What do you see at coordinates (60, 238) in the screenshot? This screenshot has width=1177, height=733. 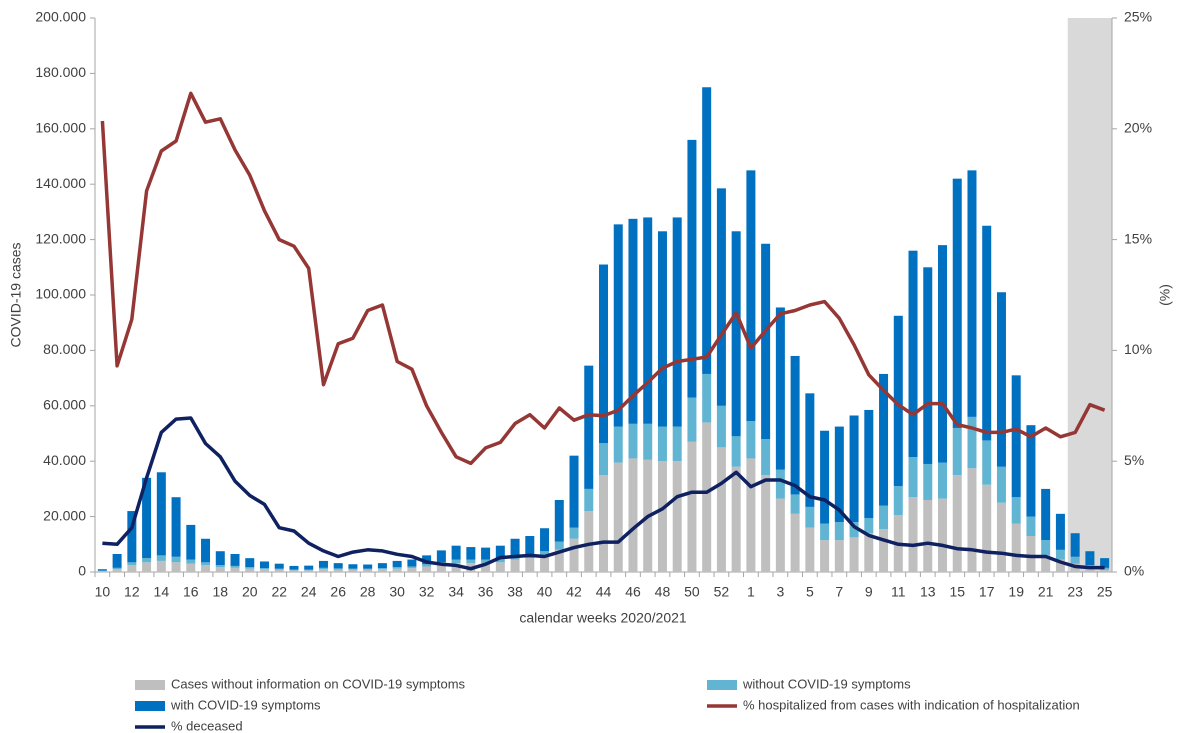 I see `y-tick-label: 120.000` at bounding box center [60, 238].